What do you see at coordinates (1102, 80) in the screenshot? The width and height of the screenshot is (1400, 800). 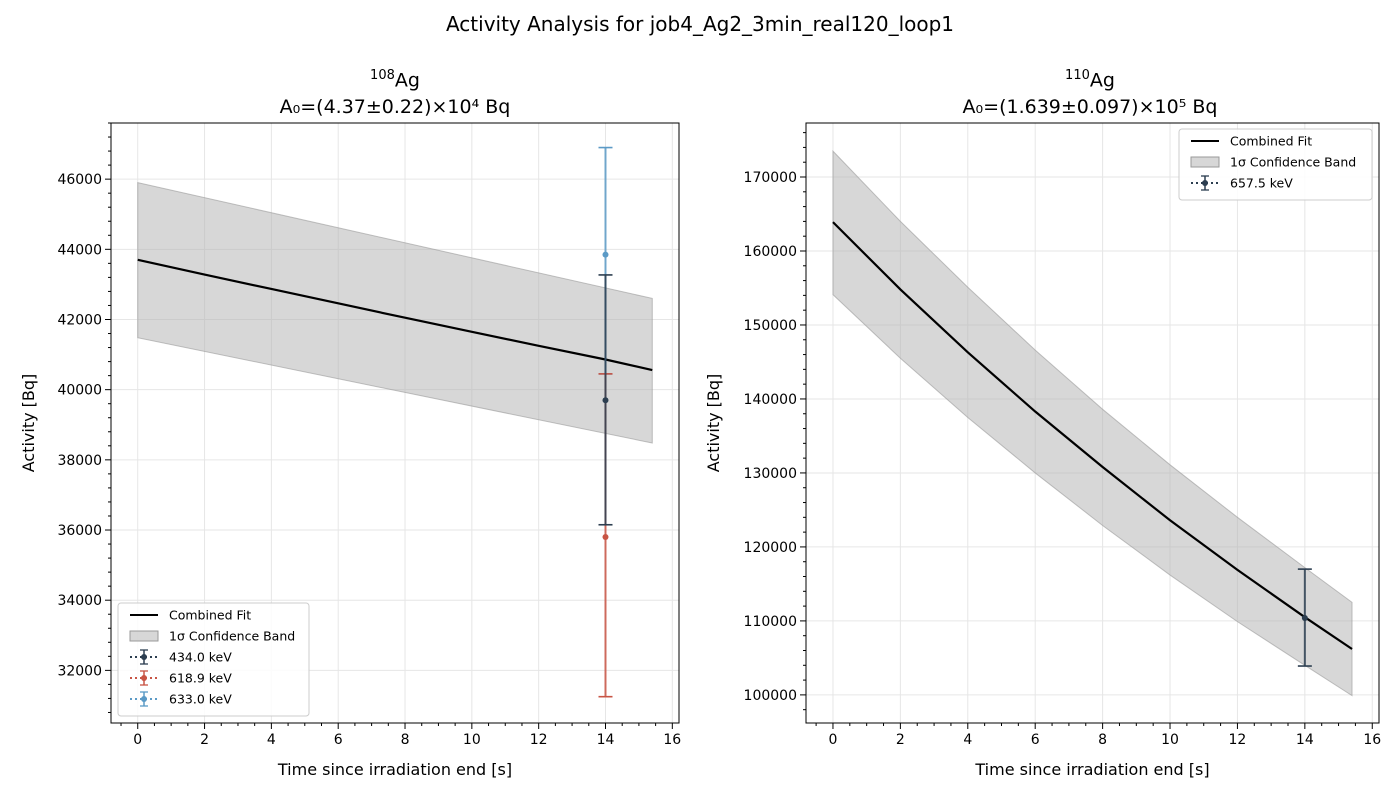 I see `right-isotope-symbol: Ag` at bounding box center [1102, 80].